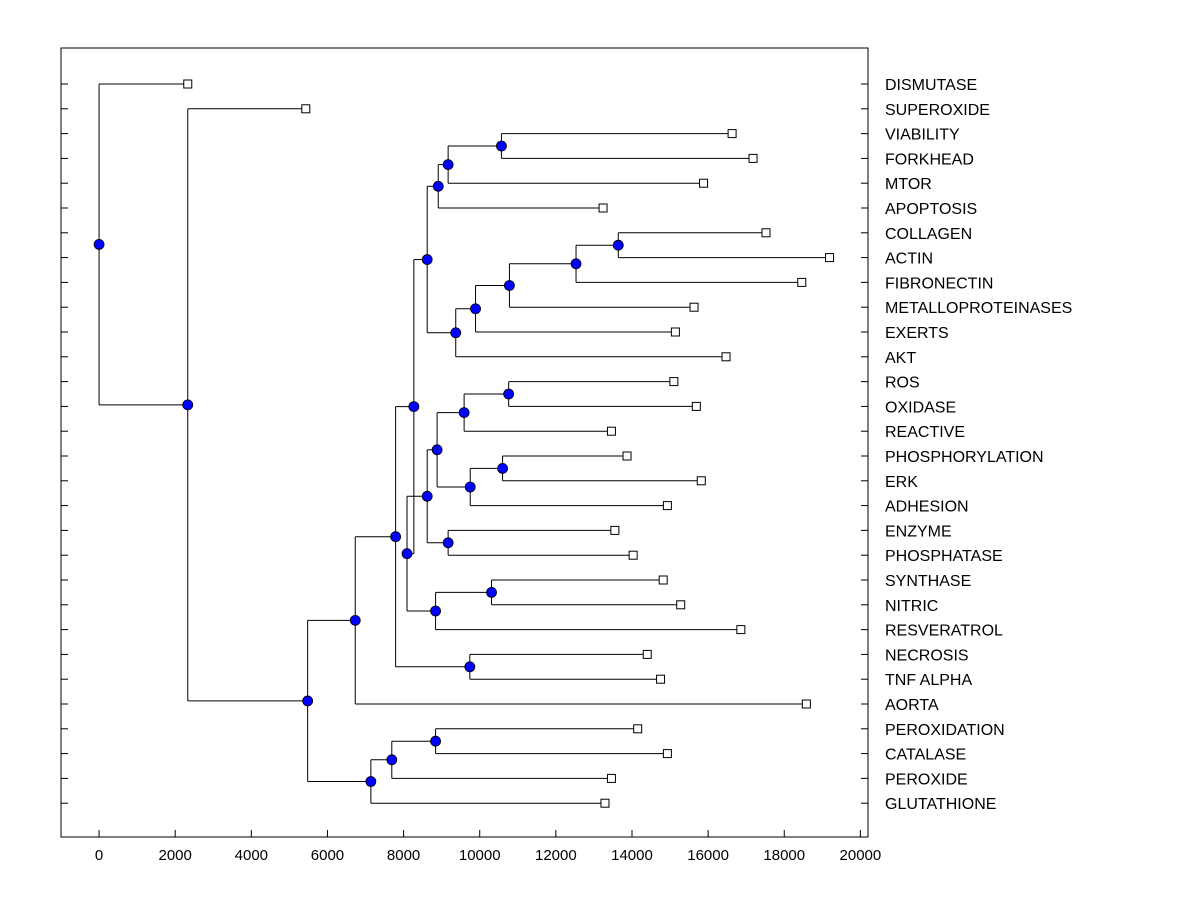 The image size is (1200, 900). I want to click on leaf-marker-phosphorylation, so click(627, 456).